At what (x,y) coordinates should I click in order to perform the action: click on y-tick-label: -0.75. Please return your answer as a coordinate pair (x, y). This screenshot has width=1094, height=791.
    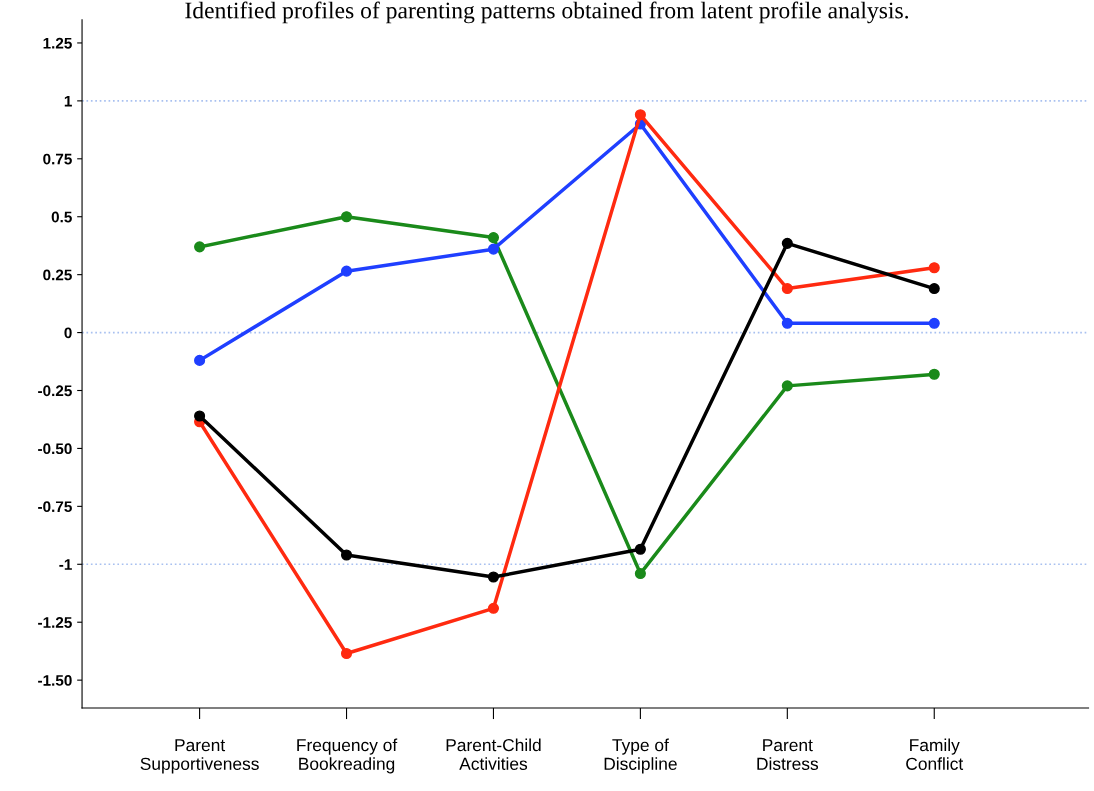
    Looking at the image, I should click on (55, 507).